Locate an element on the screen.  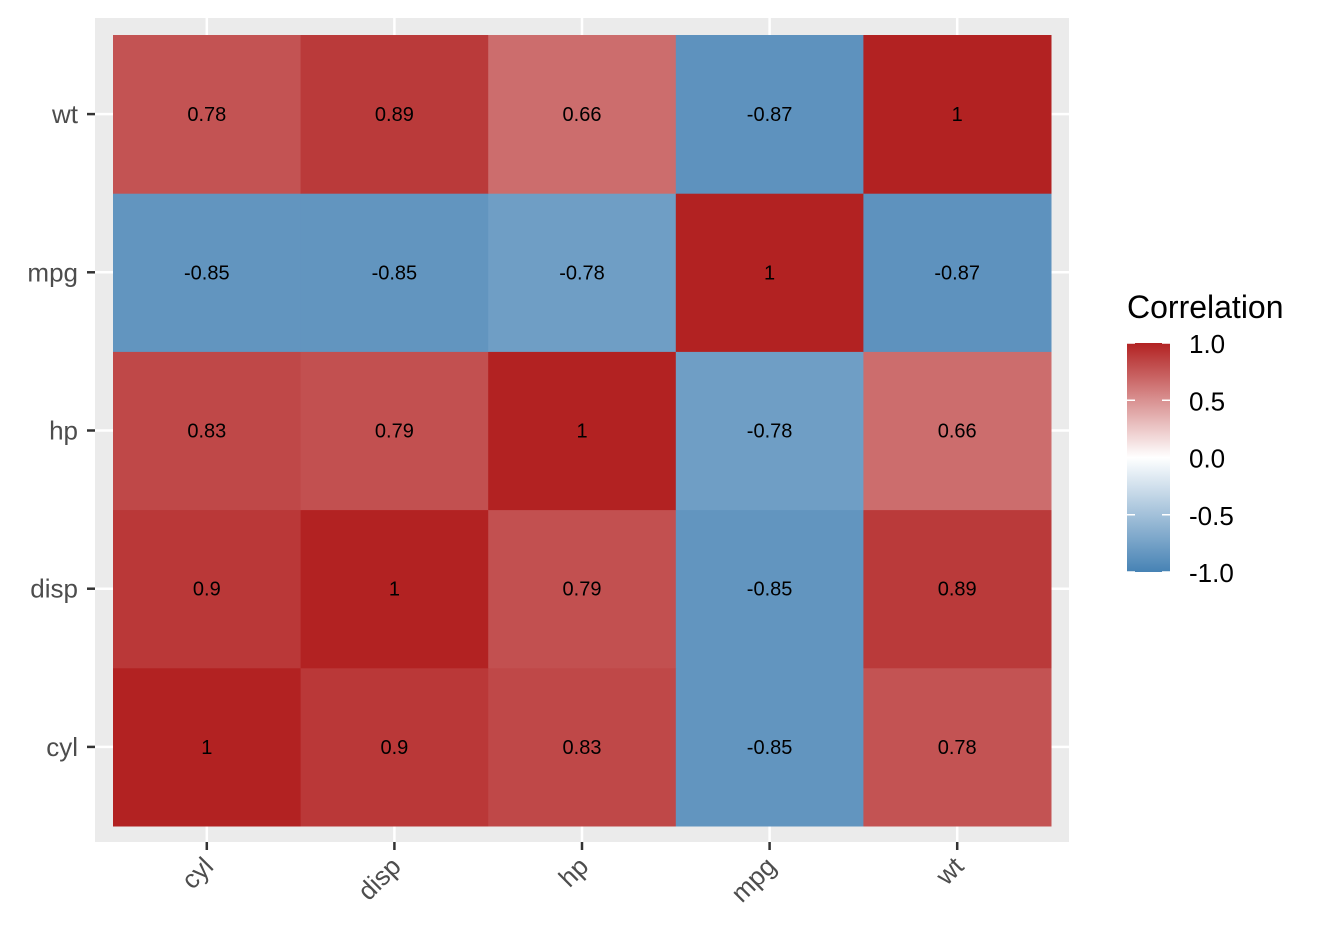
y-tick-label: disp is located at coordinates (54, 589).